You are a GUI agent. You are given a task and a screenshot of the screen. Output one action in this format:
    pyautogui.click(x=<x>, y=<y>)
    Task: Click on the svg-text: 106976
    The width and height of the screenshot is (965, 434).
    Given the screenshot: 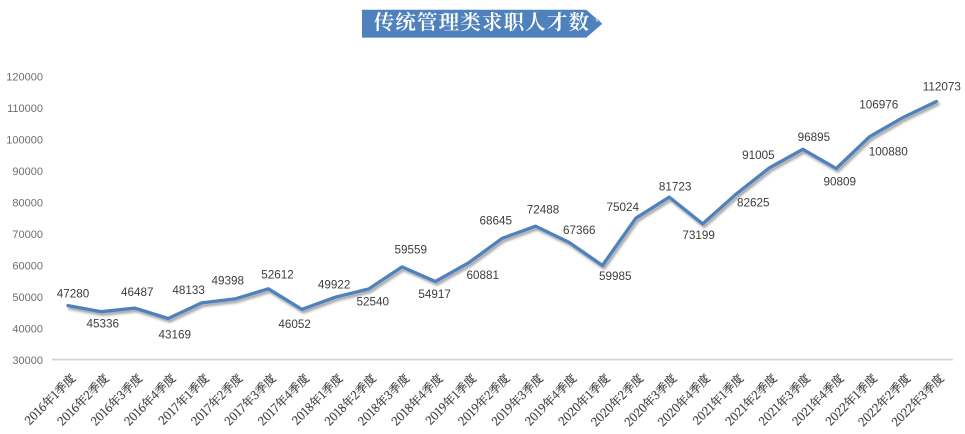 What is the action you would take?
    pyautogui.click(x=878, y=104)
    